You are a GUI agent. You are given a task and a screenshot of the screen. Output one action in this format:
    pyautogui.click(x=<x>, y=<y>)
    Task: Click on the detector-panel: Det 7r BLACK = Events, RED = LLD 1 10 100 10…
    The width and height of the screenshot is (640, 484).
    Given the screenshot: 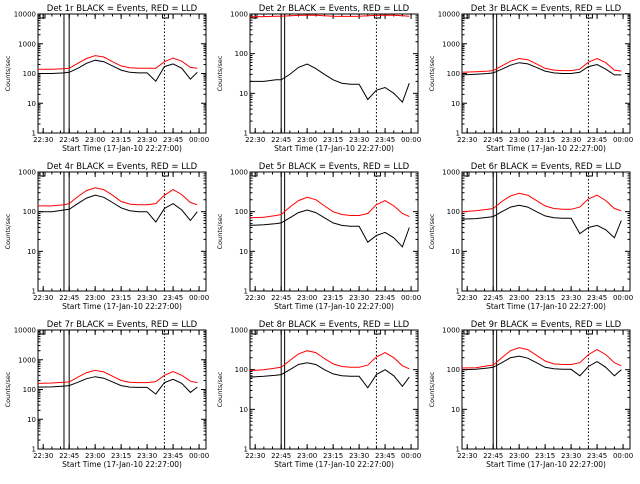 What is the action you would take?
    pyautogui.click(x=106, y=394)
    